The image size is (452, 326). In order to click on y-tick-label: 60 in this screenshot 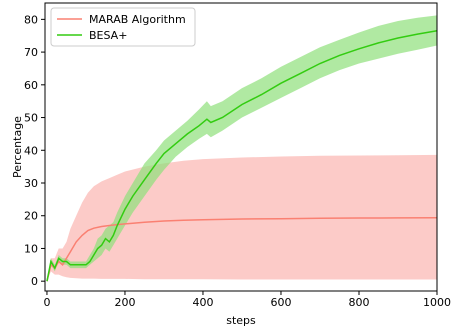, I will do `click(31, 85)`.